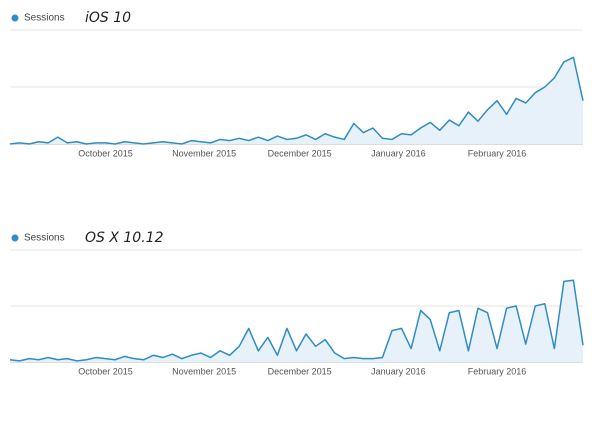  What do you see at coordinates (124, 238) in the screenshot?
I see `annotation: OS X 10.12` at bounding box center [124, 238].